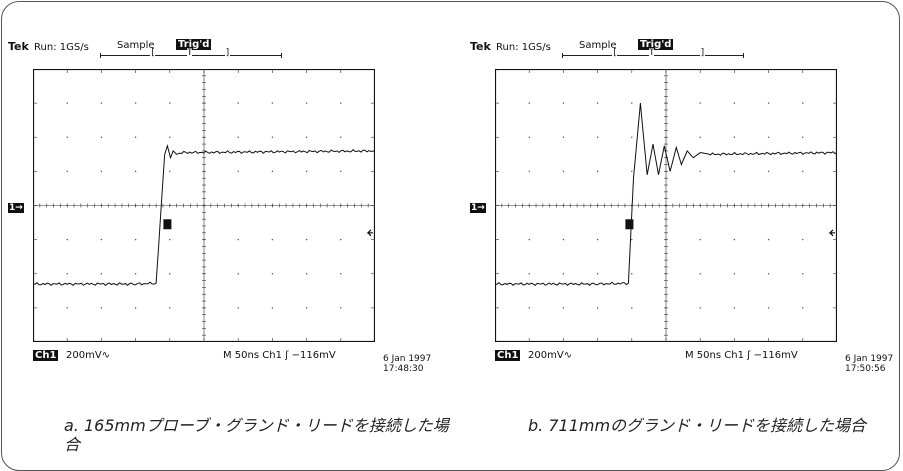 This screenshot has width=903, height=471. I want to click on caption-a: a. 165mmプローブ・グランド・リードを接続した場合, so click(256, 435).